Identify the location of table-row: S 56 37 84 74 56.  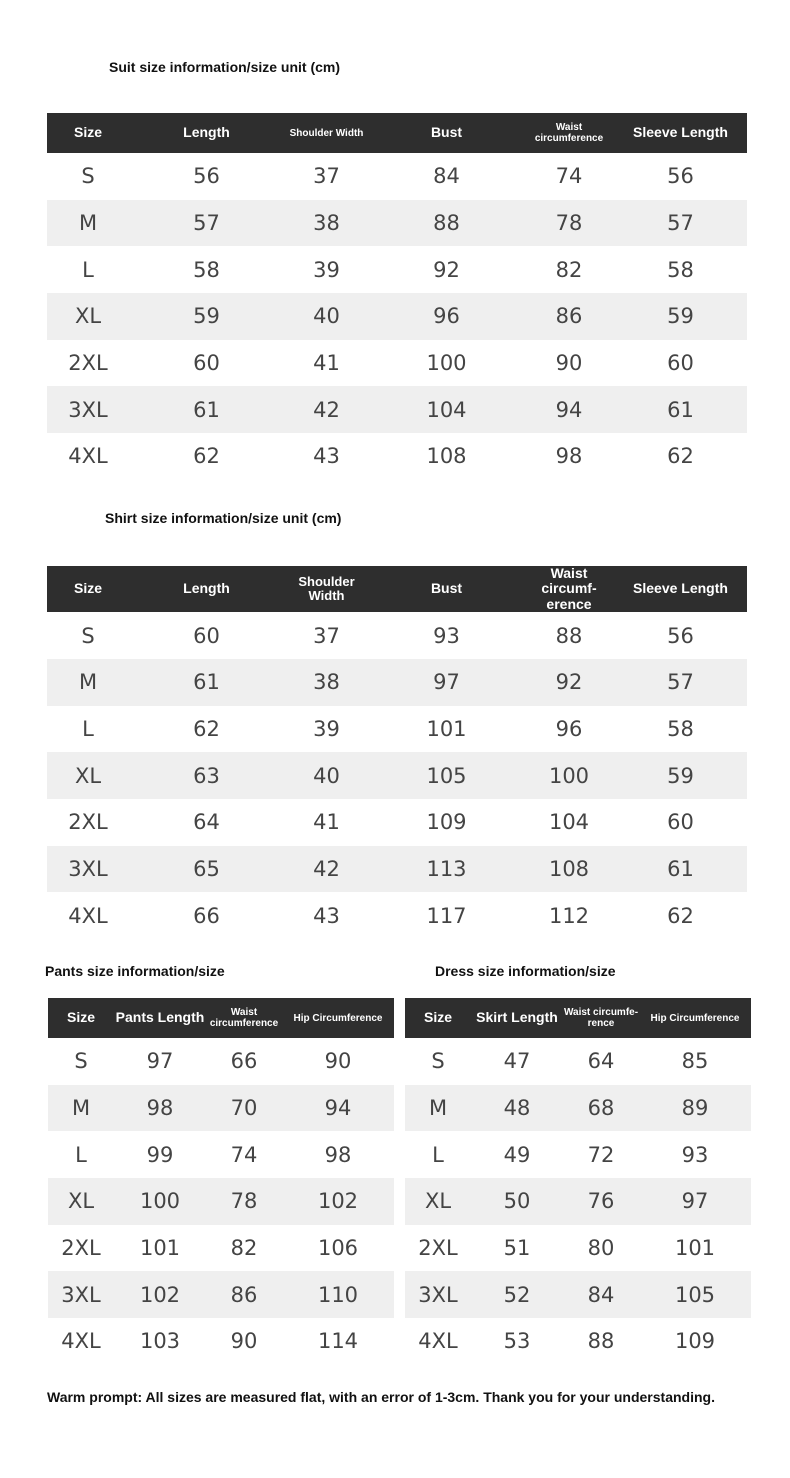
(397, 176).